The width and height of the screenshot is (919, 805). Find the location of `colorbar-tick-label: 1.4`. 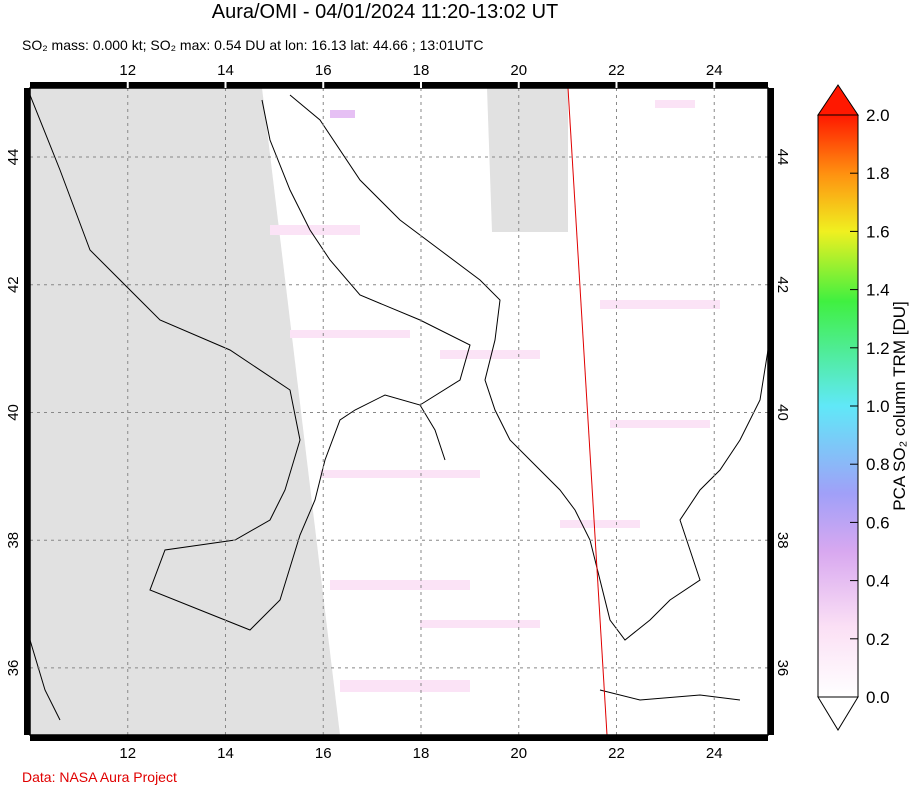

colorbar-tick-label: 1.4 is located at coordinates (878, 290).